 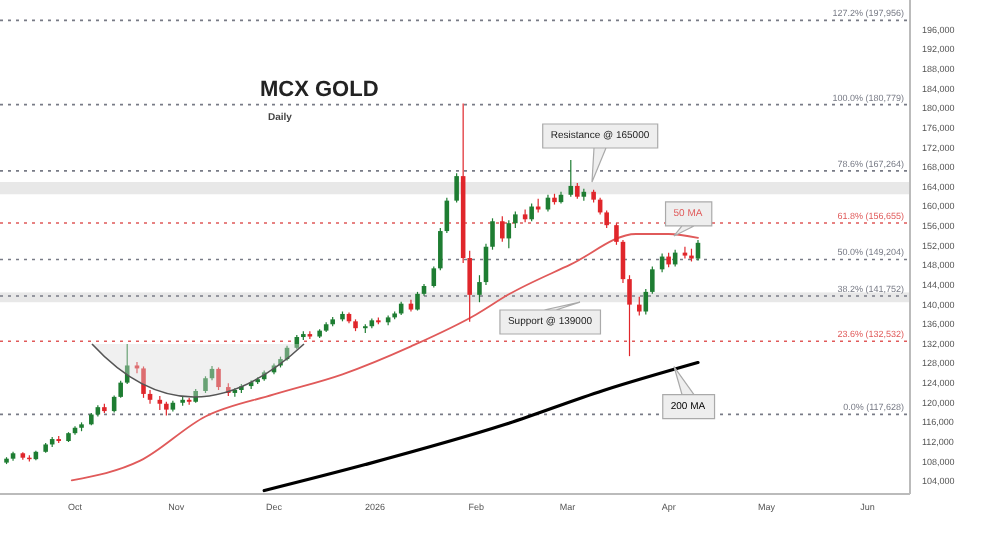 I want to click on text: MCX GOLD, so click(x=319, y=90).